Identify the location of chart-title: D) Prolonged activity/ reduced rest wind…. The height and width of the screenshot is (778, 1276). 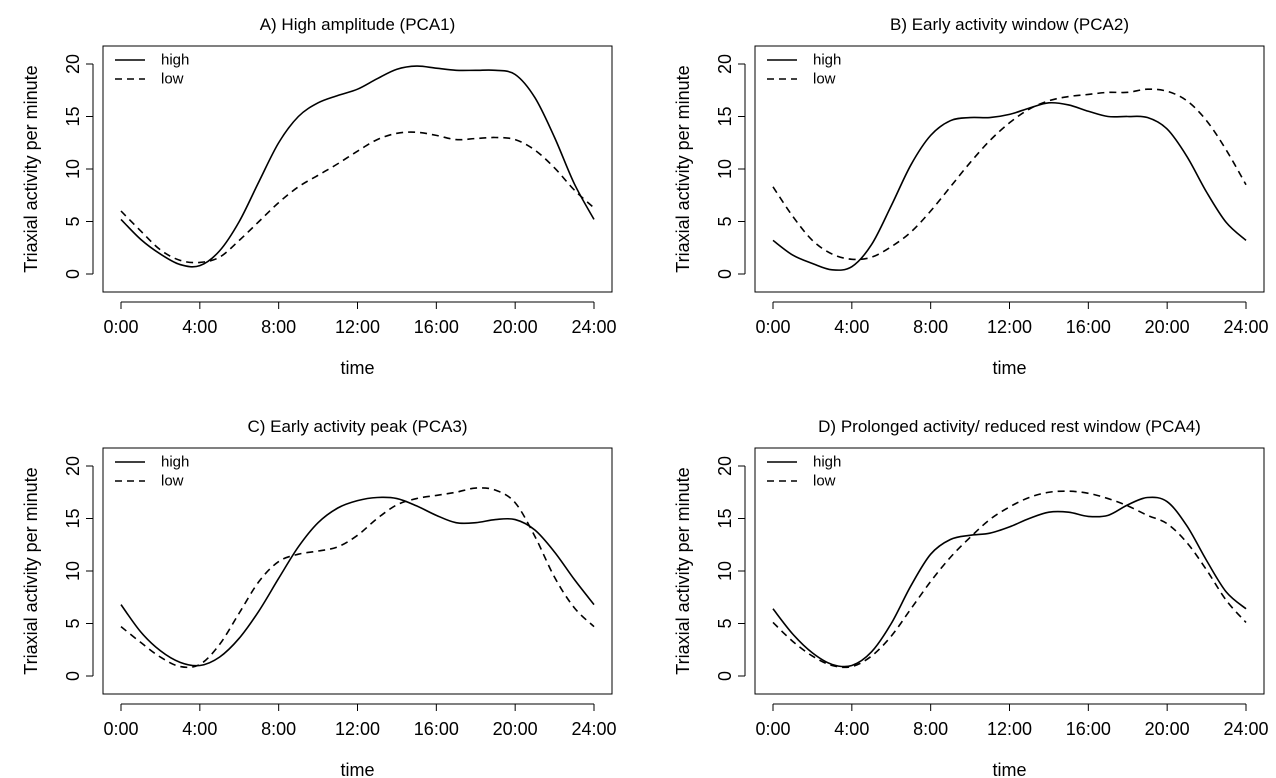
(1009, 426).